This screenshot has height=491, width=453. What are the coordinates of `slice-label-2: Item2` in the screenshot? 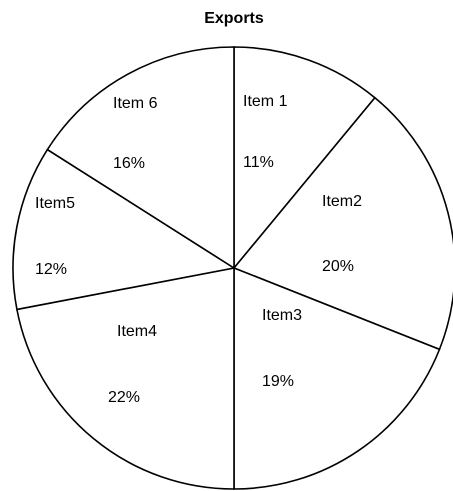 It's located at (342, 201).